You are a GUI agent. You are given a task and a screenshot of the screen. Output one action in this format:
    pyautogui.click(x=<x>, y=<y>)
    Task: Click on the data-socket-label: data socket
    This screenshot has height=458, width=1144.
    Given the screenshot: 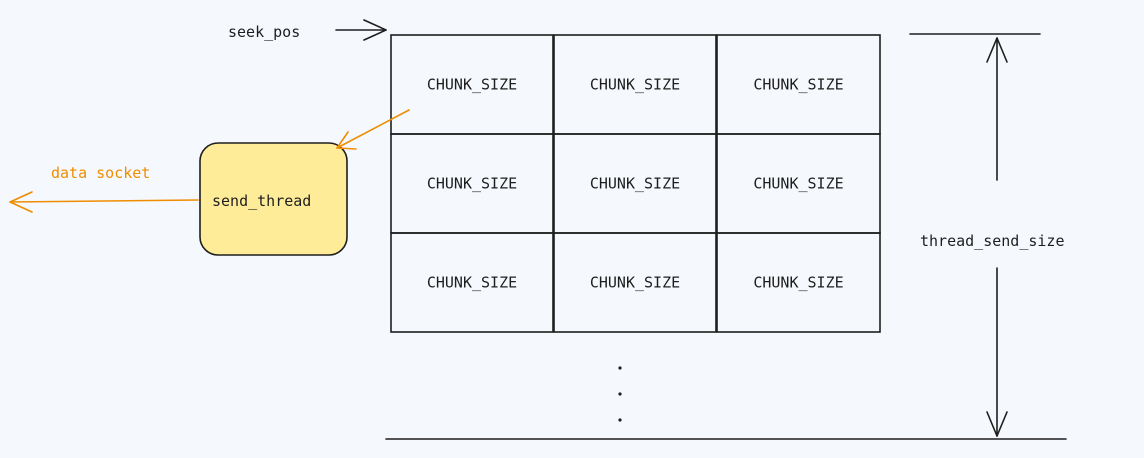 What is the action you would take?
    pyautogui.click(x=100, y=173)
    